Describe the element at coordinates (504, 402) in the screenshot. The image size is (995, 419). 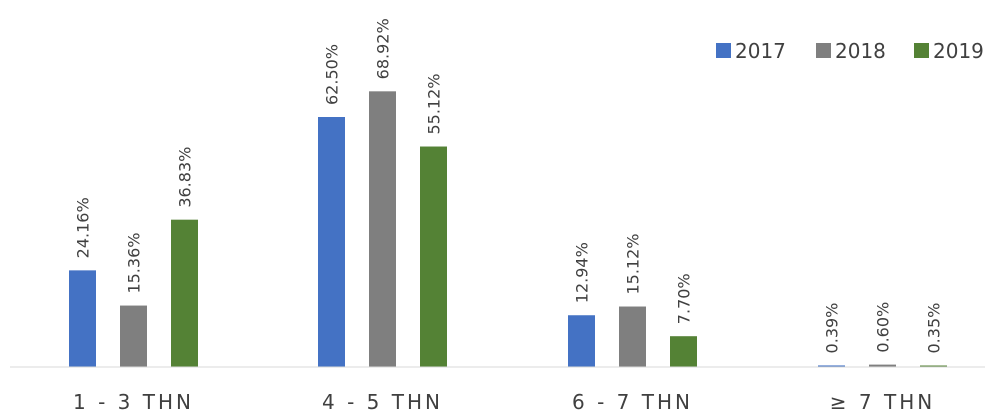
I see `category-labels-group: 1 - 3 THN 4 - 5 THN 6 - 7 THN ≥ 7 THN` at that location.